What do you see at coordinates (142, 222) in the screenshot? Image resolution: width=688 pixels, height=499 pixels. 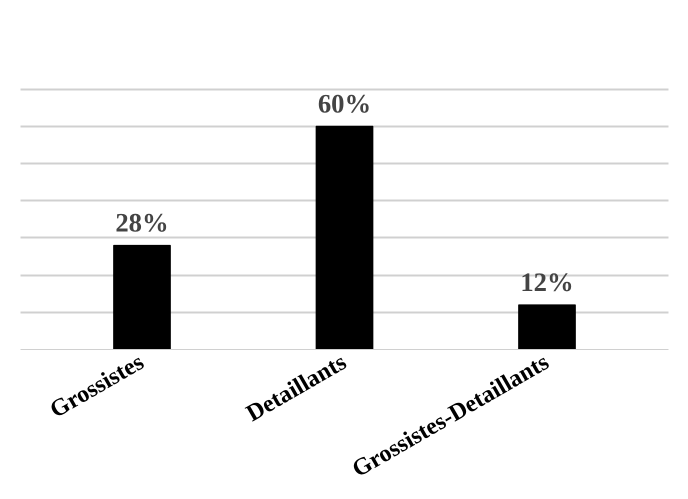 I see `data-label: 28%` at bounding box center [142, 222].